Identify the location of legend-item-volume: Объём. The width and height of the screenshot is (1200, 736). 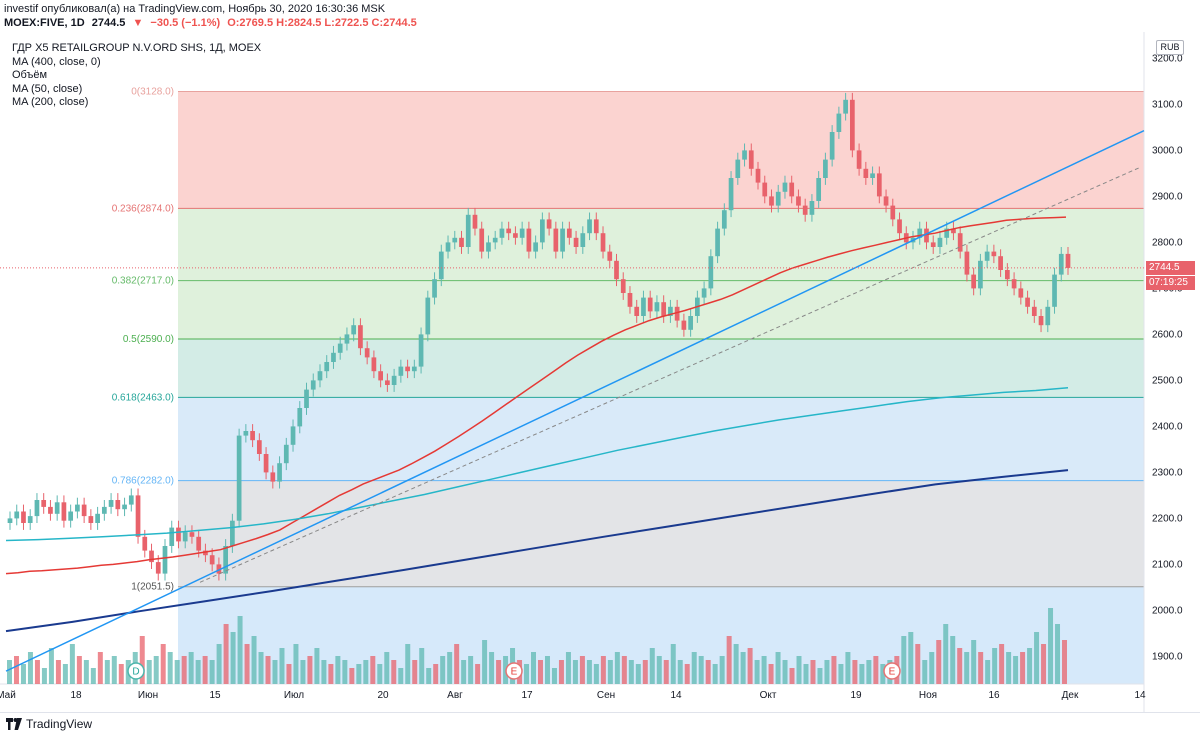
(30, 75).